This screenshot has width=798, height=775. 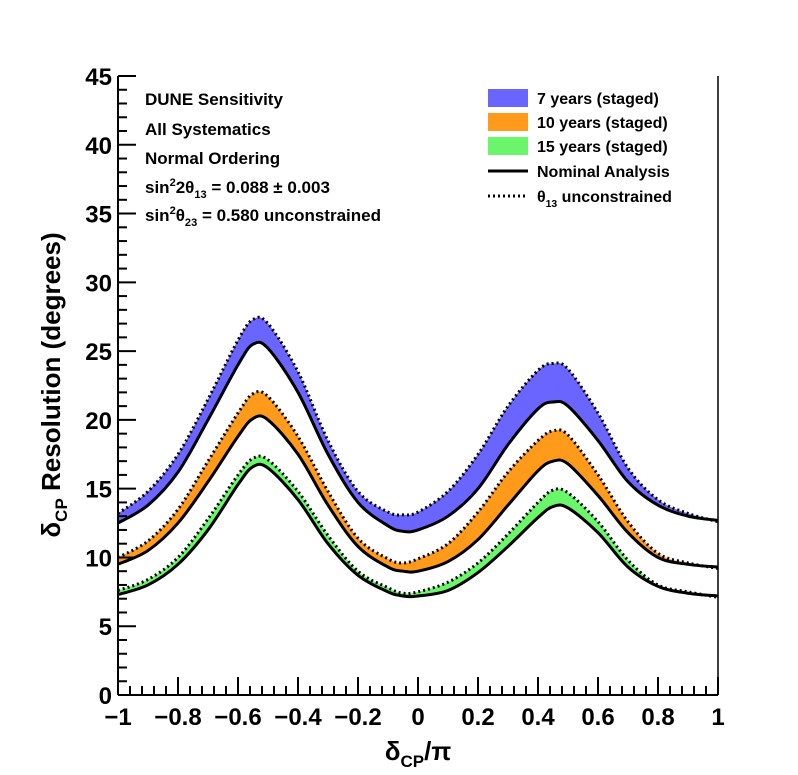 I want to click on x-tick-label: −0.2, so click(x=357, y=717).